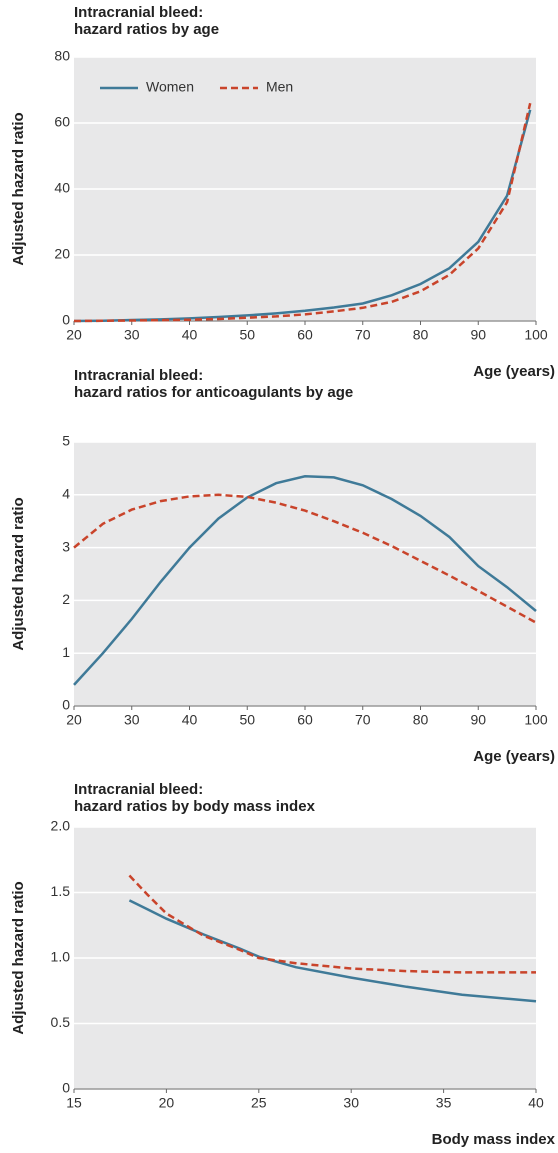  I want to click on y-tick-label: 20, so click(62, 254).